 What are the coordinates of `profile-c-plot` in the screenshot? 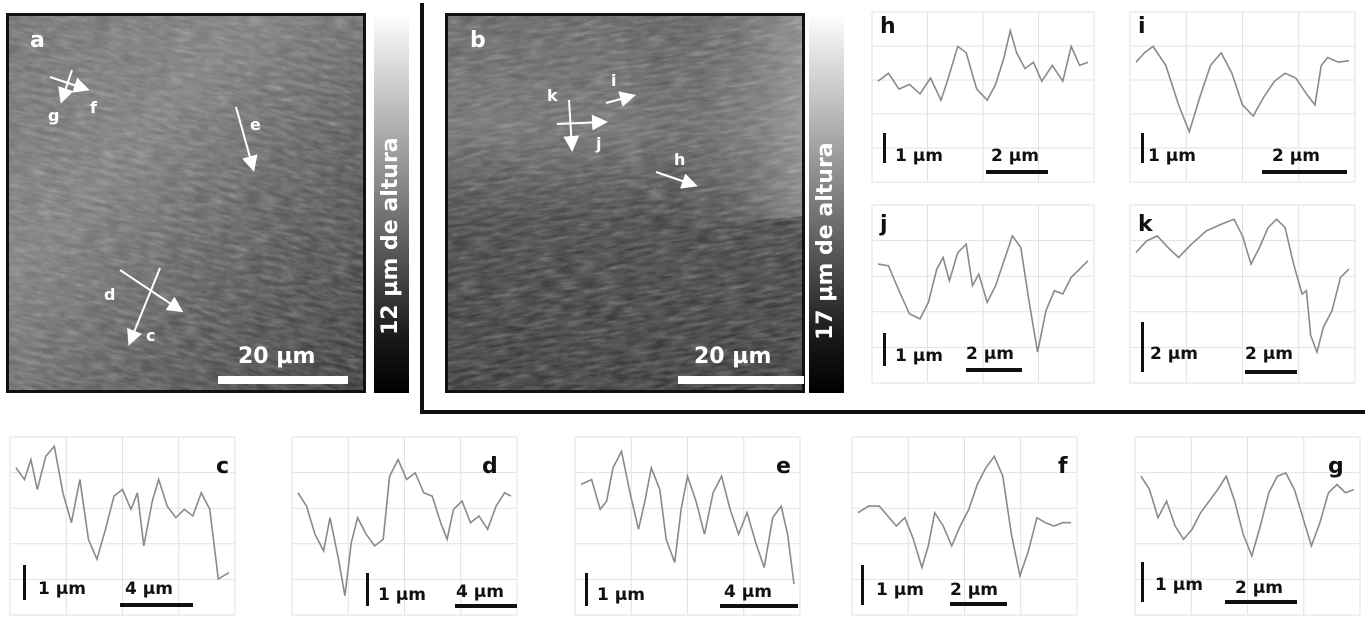 It's located at (122, 526).